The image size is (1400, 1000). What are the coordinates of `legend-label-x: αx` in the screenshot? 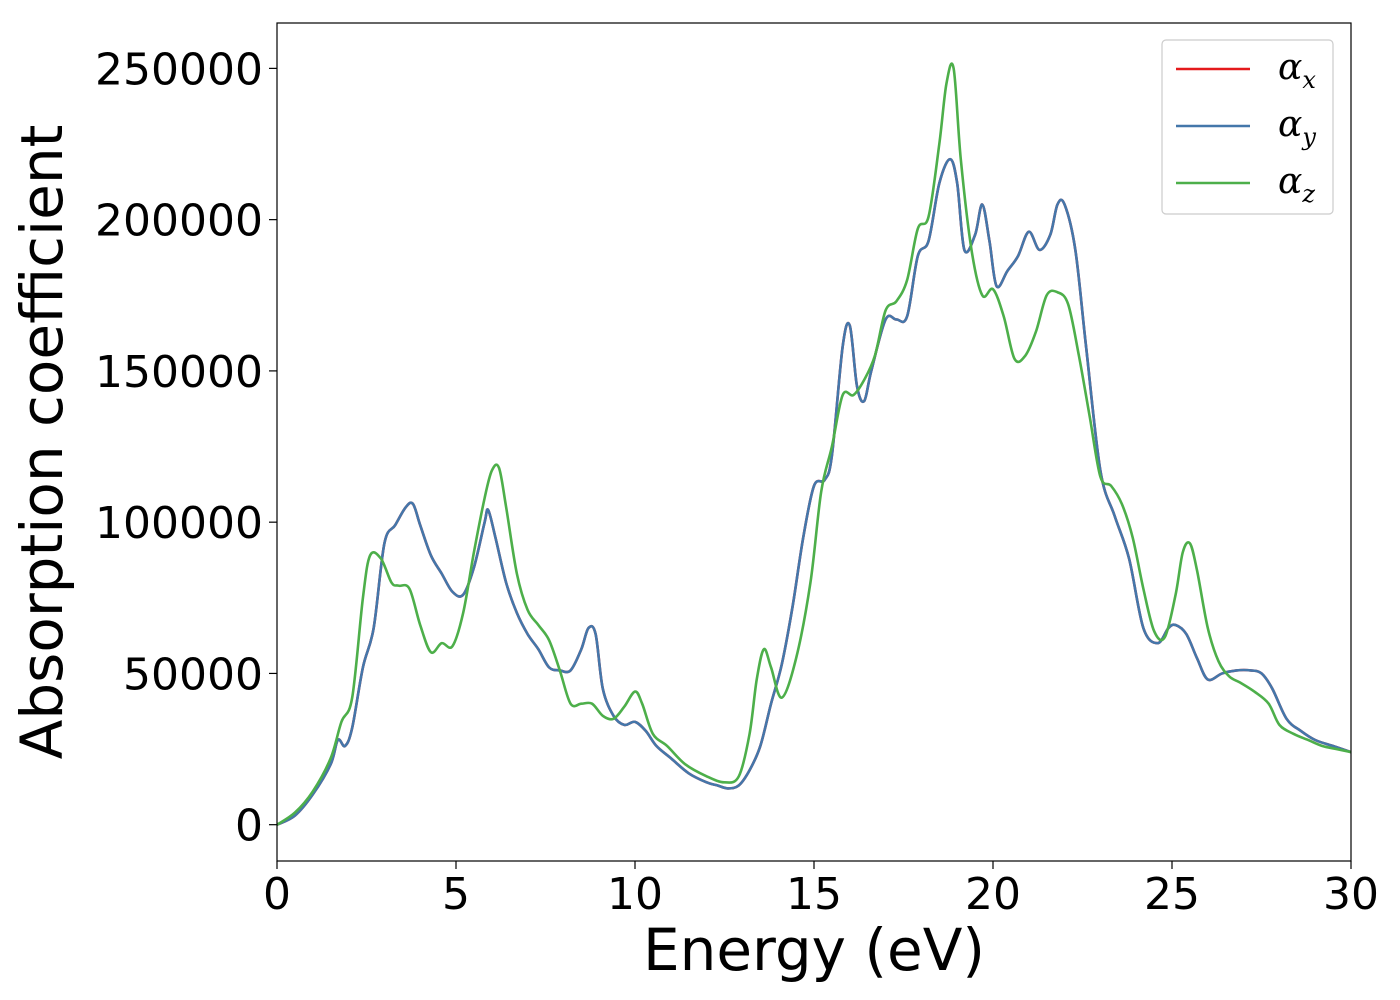 It's located at (1297, 70).